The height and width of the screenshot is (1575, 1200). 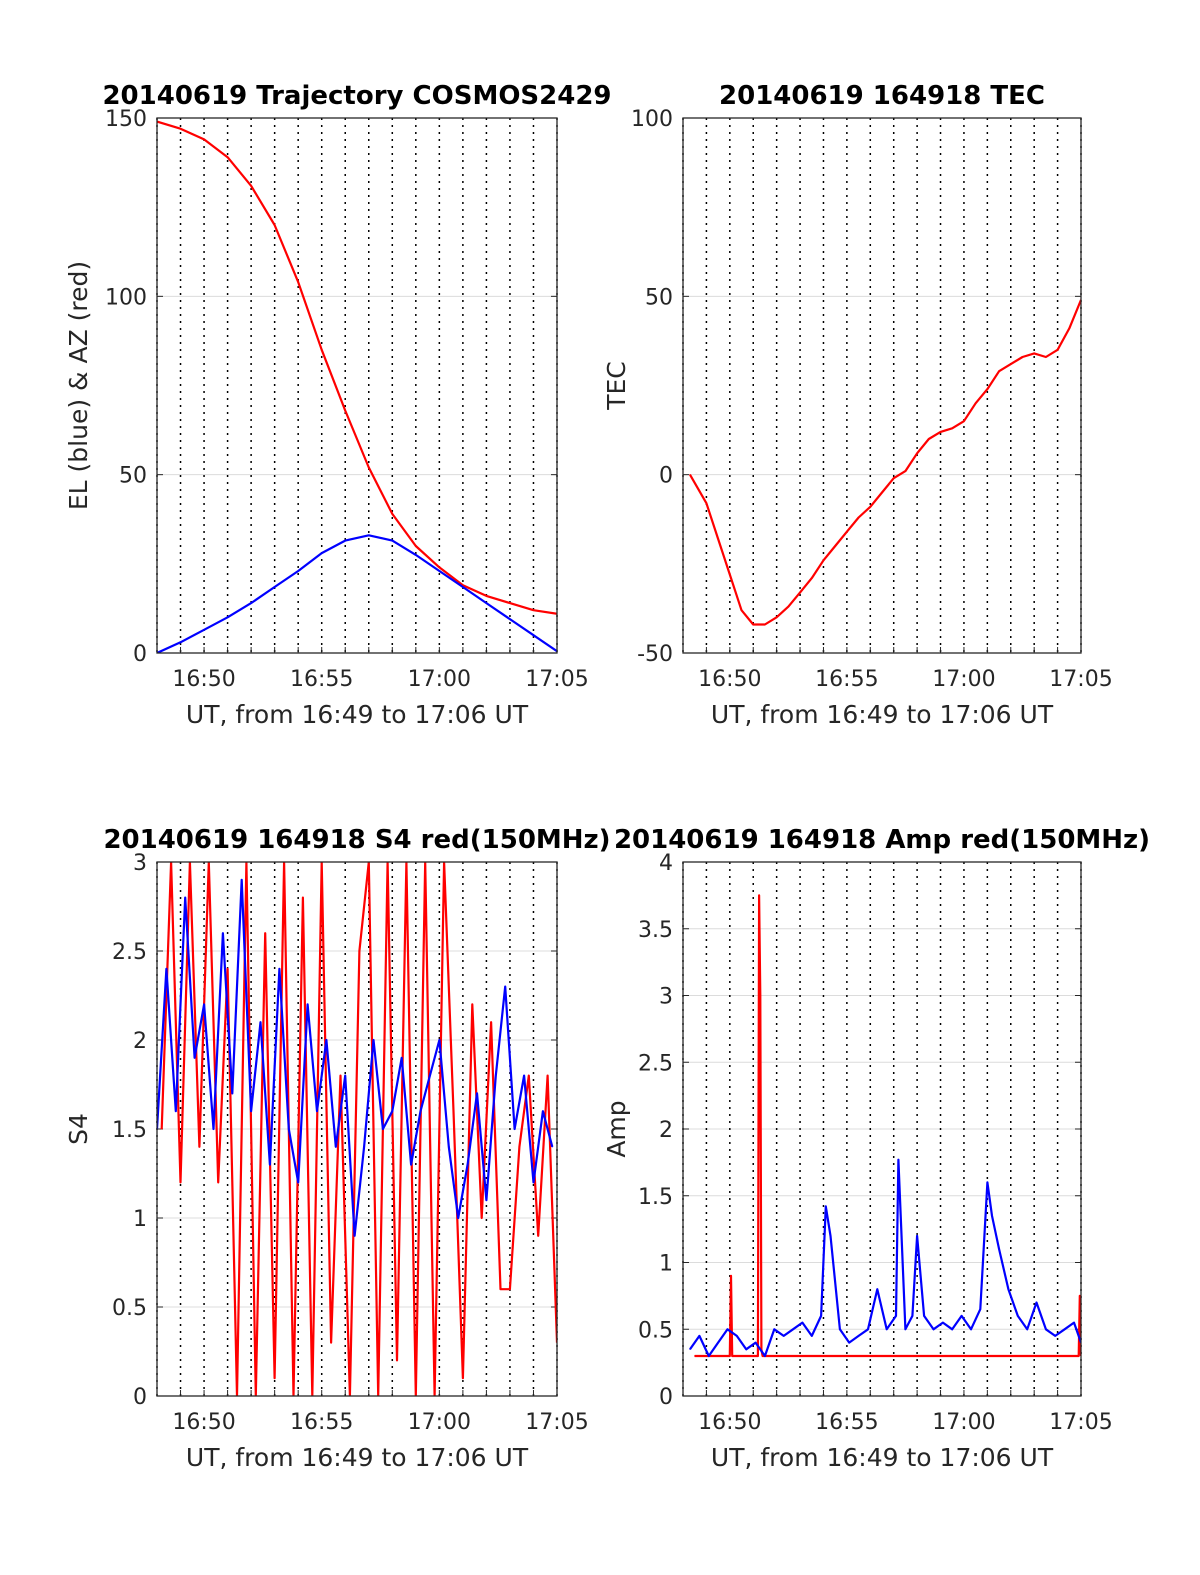 I want to click on trajectory-chart-title: 20140619 Trajectory COSMOS2429, so click(x=356, y=96).